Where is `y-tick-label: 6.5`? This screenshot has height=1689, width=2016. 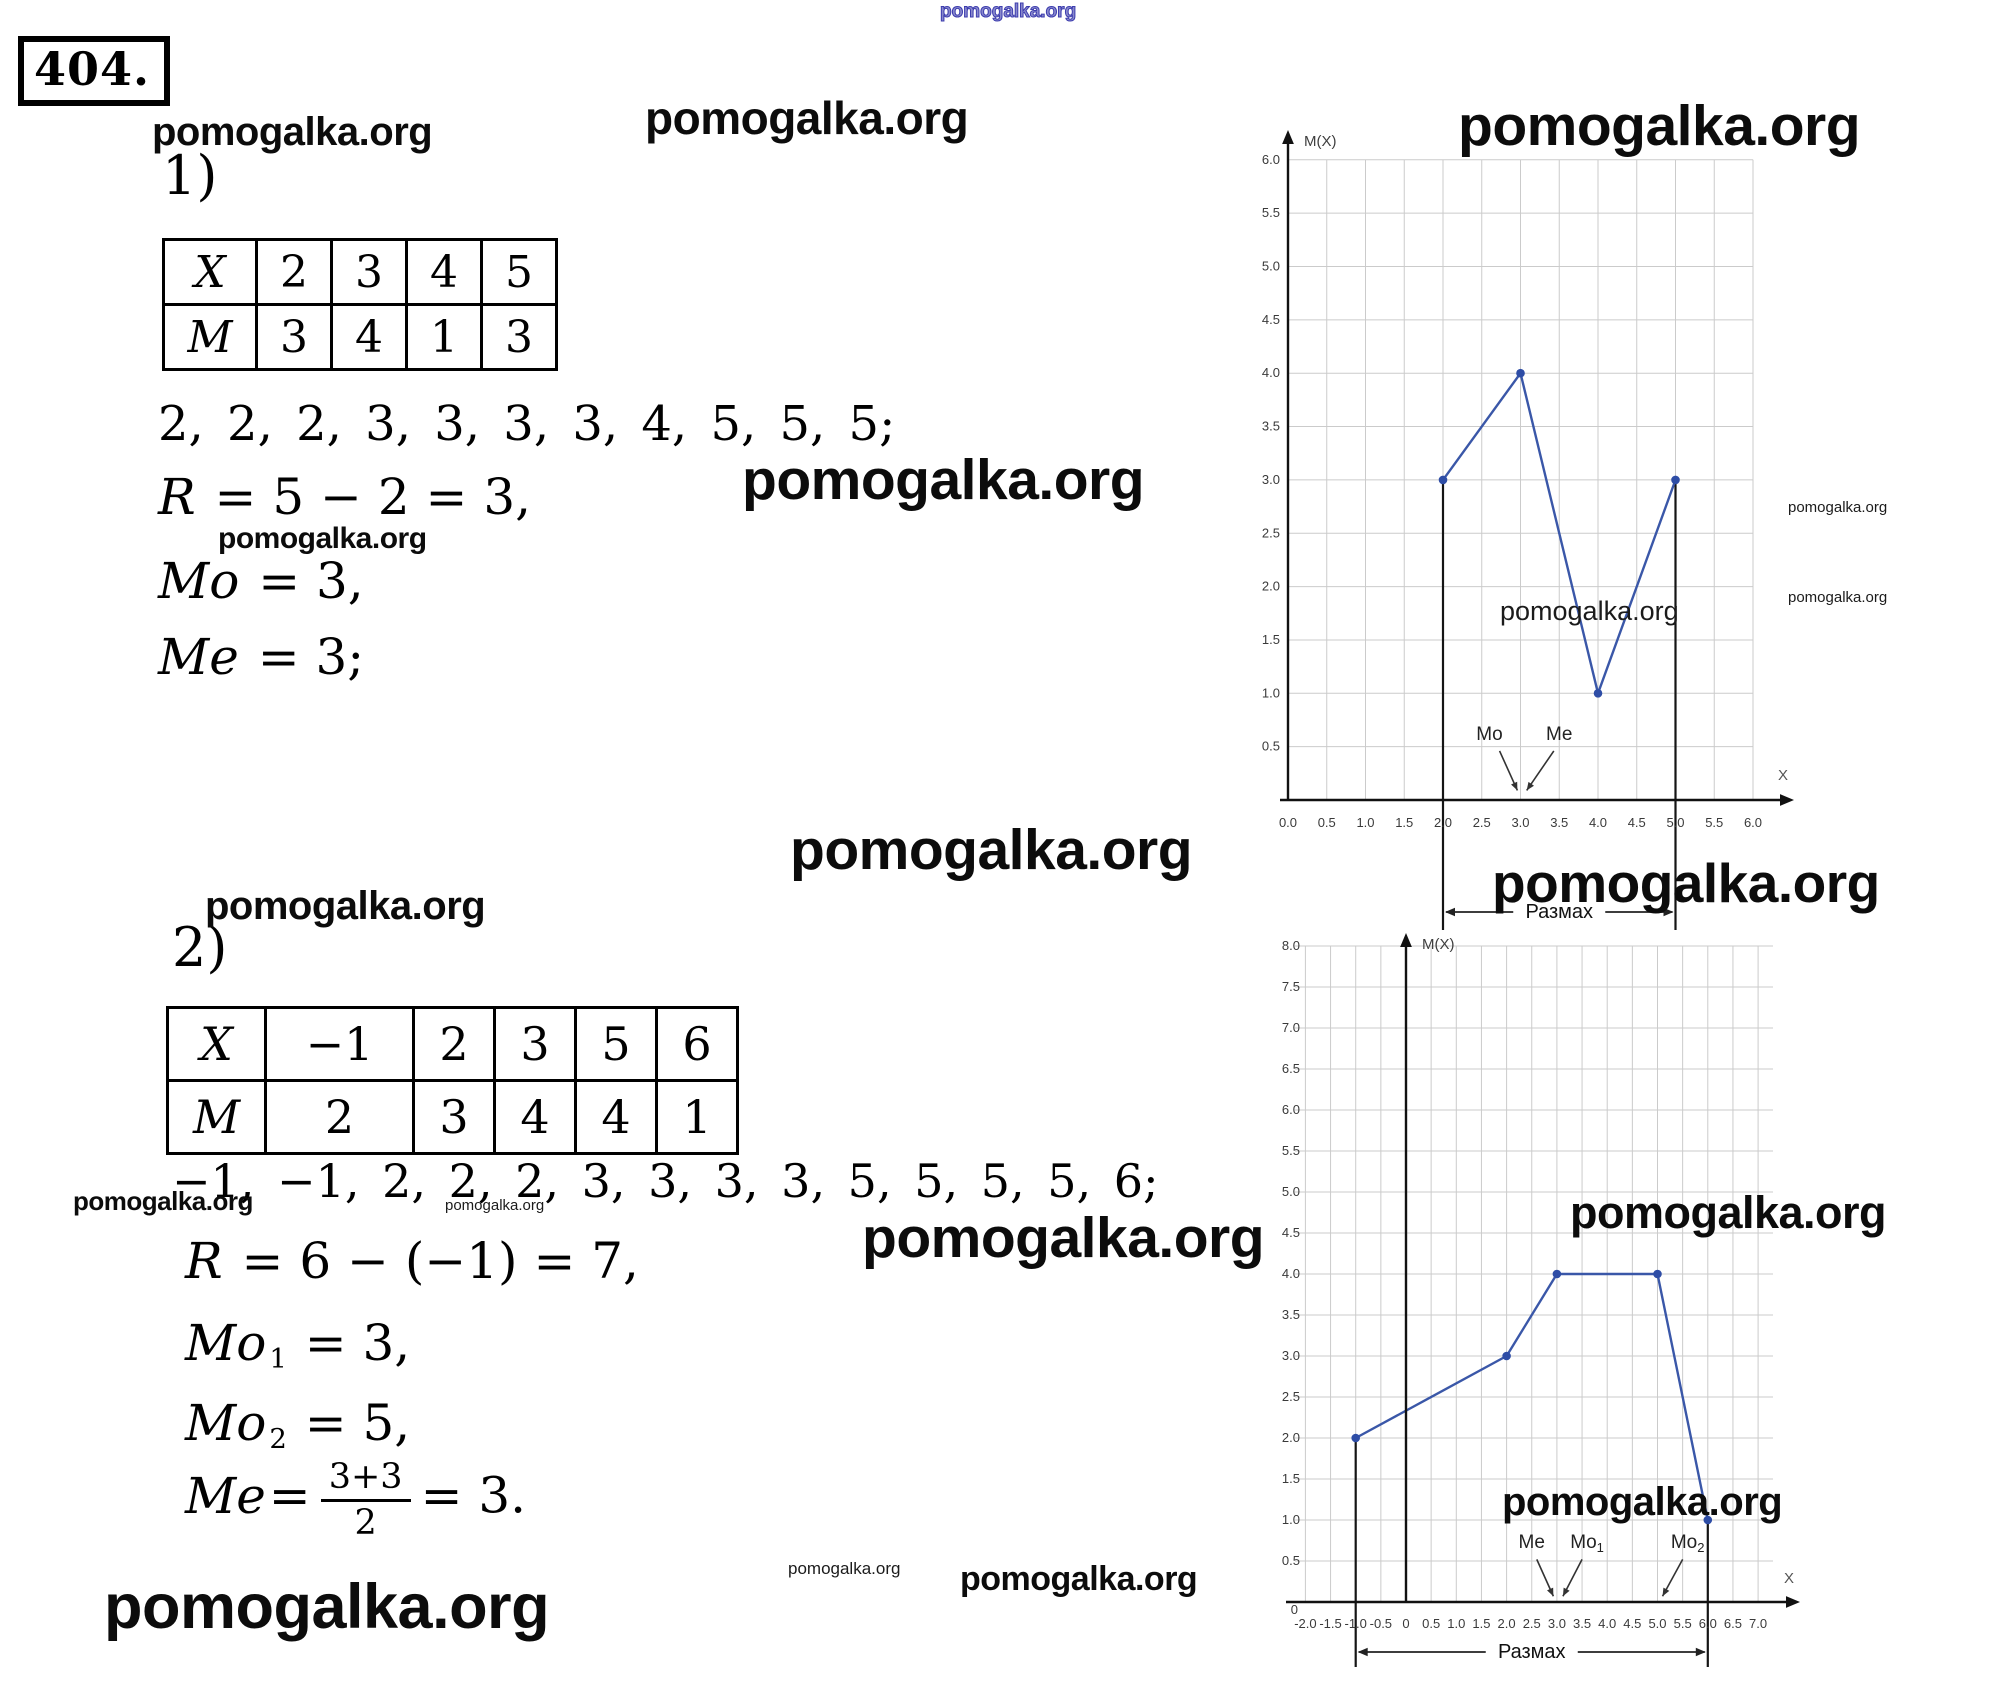 y-tick-label: 6.5 is located at coordinates (1291, 1068).